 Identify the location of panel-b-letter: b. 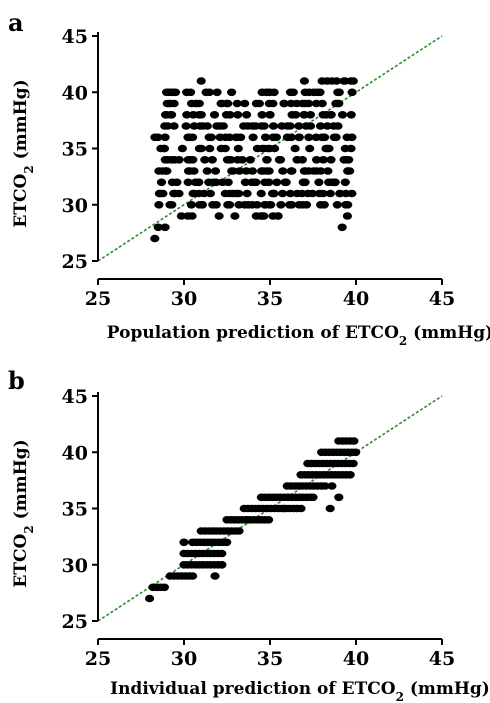
(16, 380).